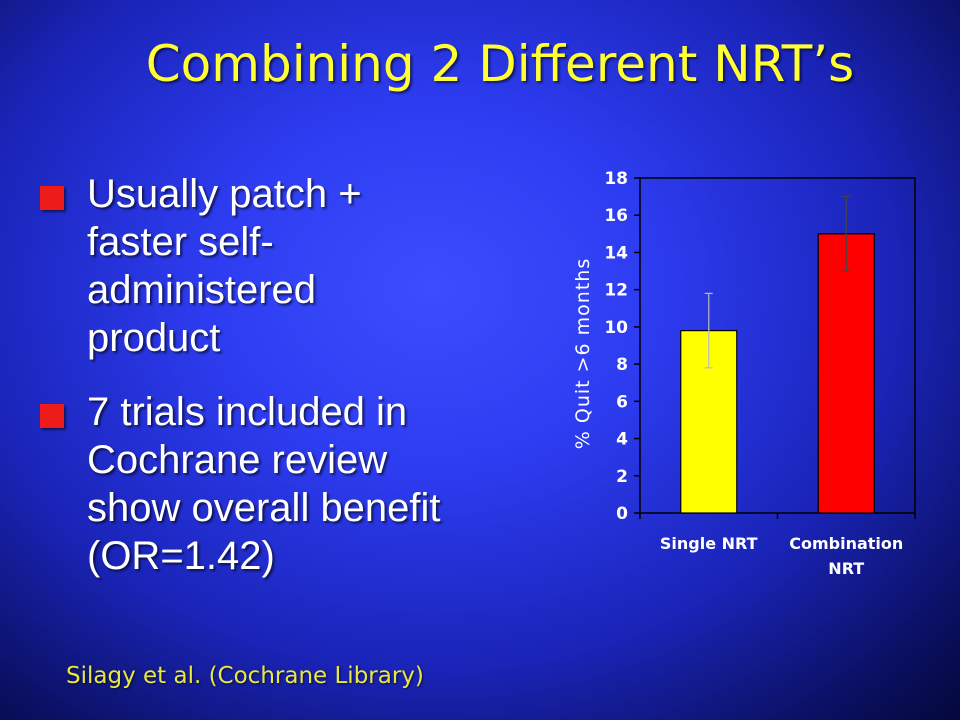  Describe the element at coordinates (202, 290) in the screenshot. I see `bullet-line: administered` at that location.